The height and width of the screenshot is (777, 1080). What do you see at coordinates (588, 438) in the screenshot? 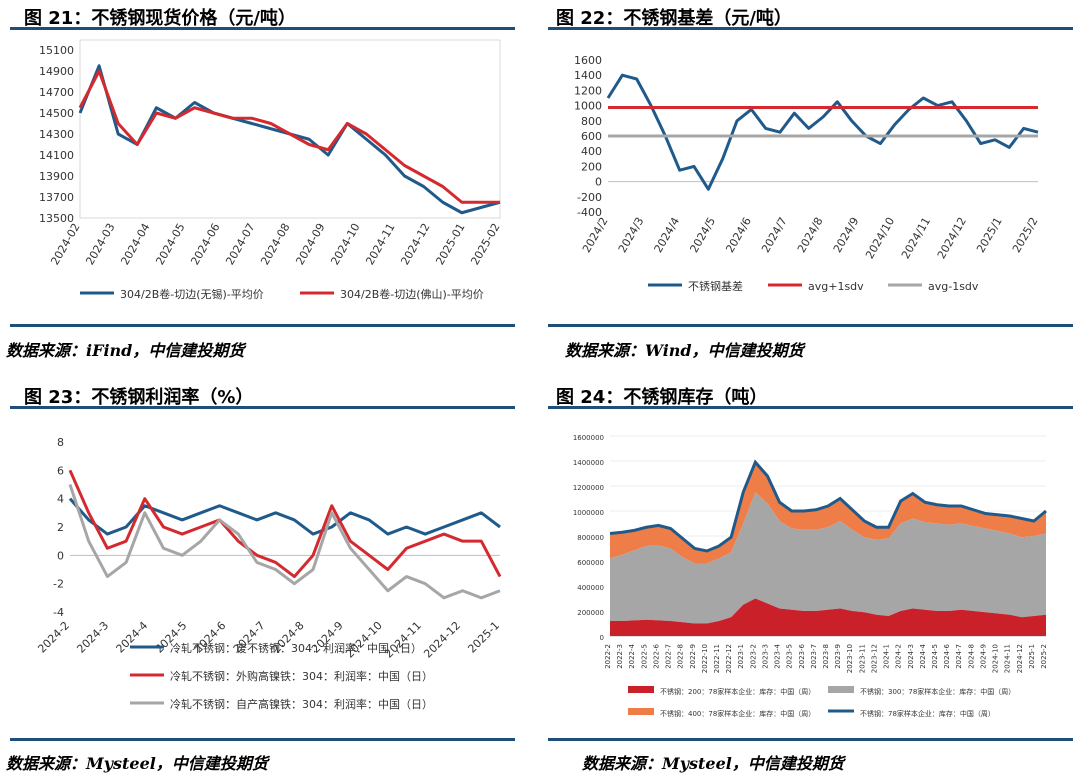
I see `y-tick-label: 1600000` at bounding box center [588, 438].